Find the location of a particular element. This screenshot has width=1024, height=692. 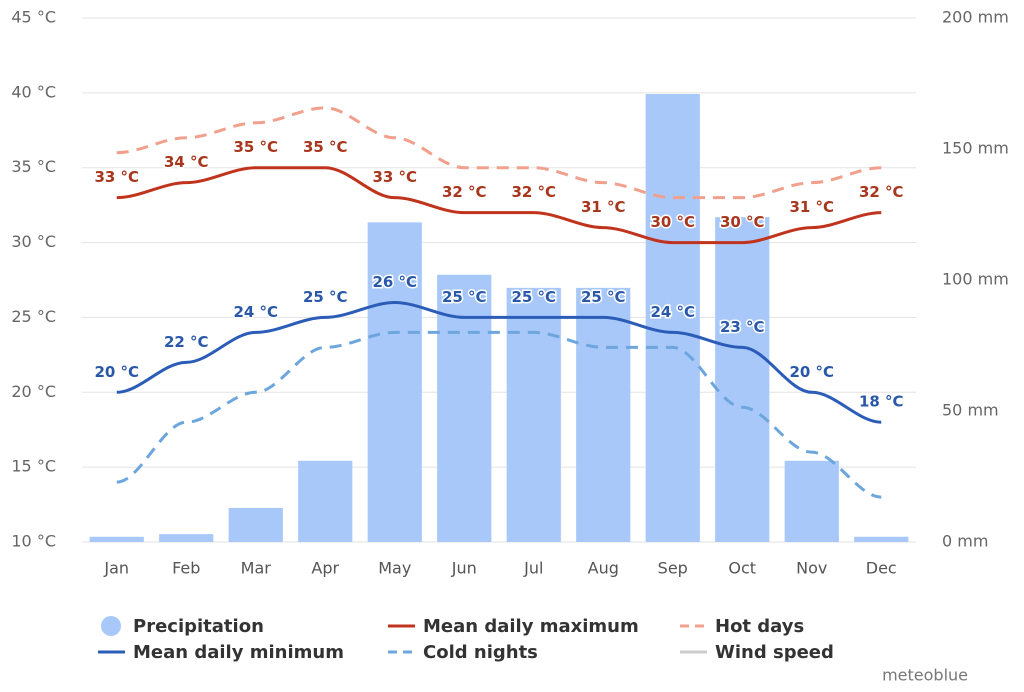

legend-label: Cold nights is located at coordinates (480, 652).